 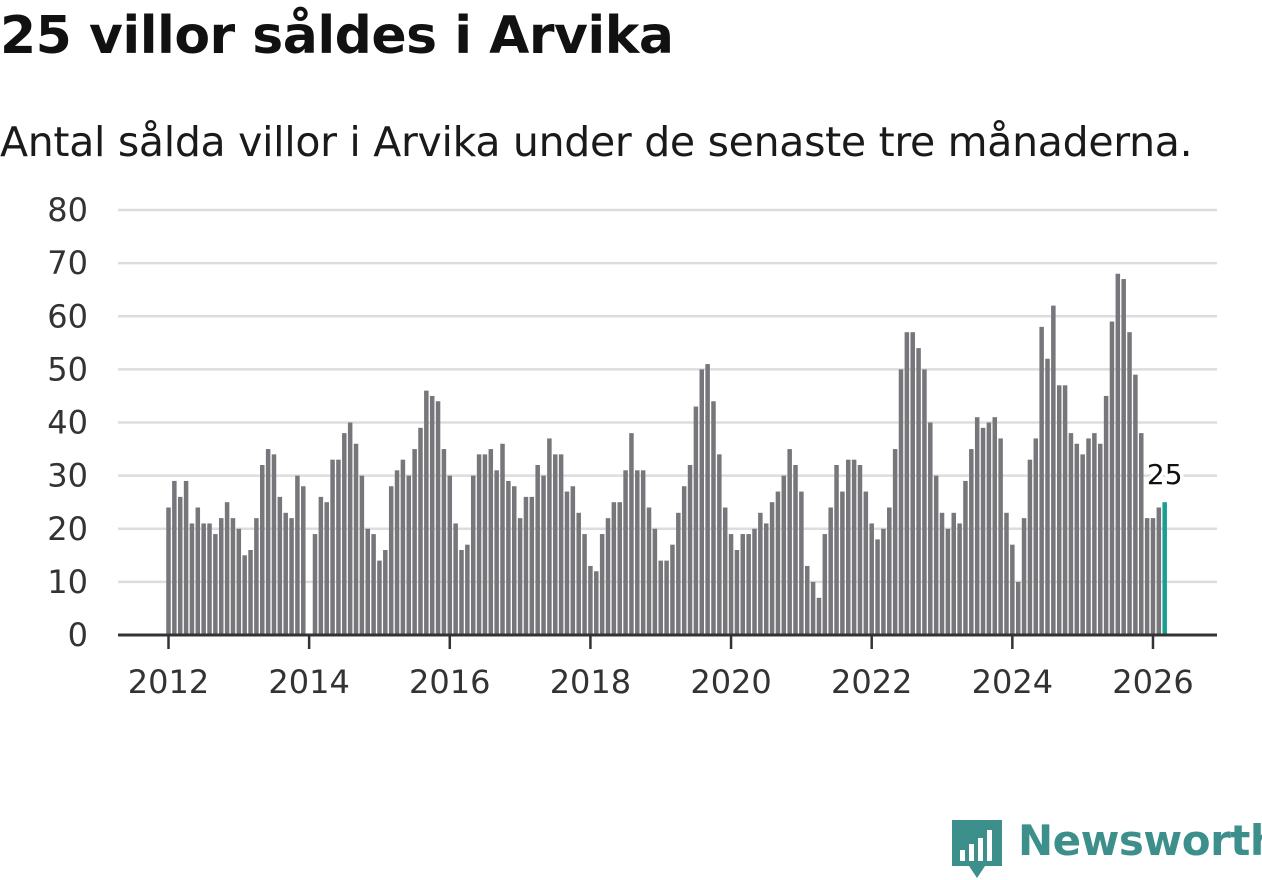 I want to click on y-tick-label: 20, so click(x=67, y=529).